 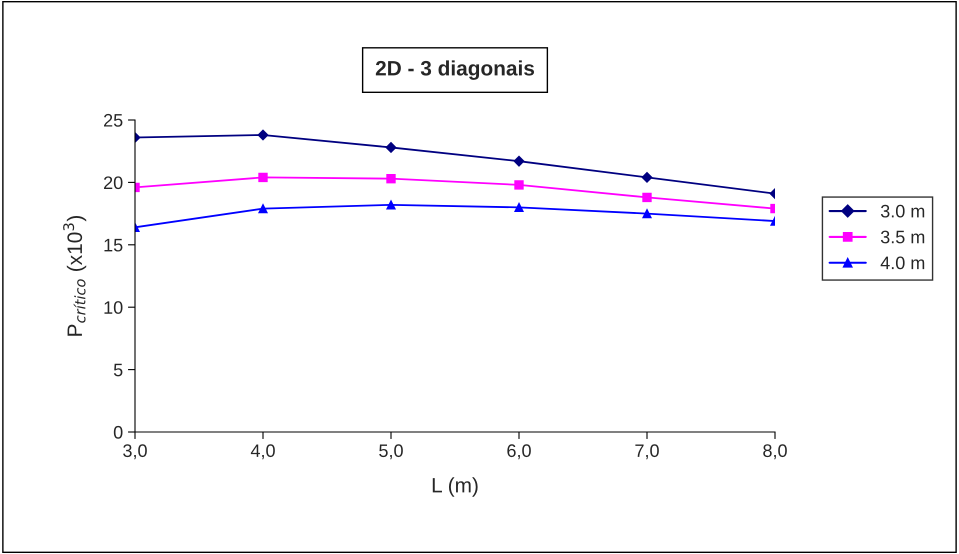 I want to click on x-tick-label: 7,0, so click(x=647, y=452).